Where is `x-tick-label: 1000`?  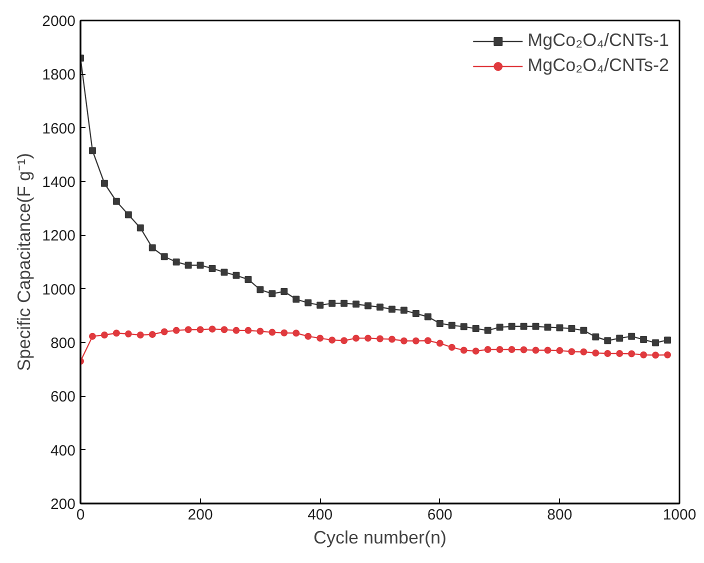
x-tick-label: 1000 is located at coordinates (679, 515).